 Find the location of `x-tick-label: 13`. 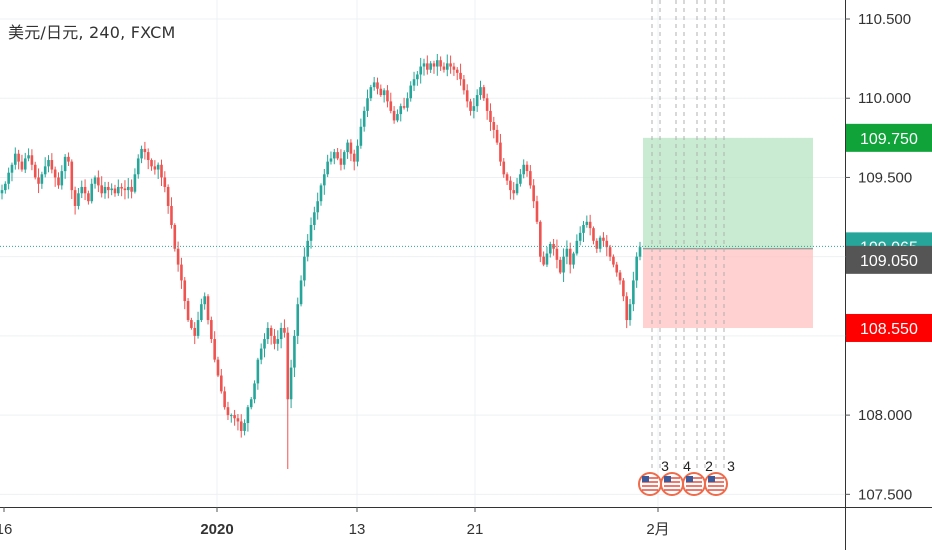

x-tick-label: 13 is located at coordinates (357, 529).